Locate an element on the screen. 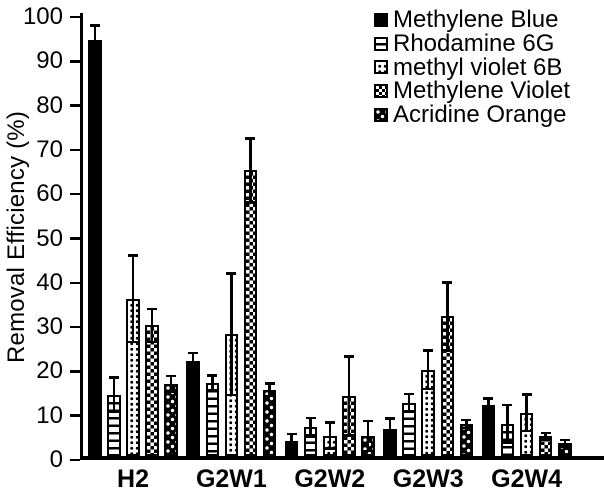  y-axis-tick-label: 30 is located at coordinates (49, 327).